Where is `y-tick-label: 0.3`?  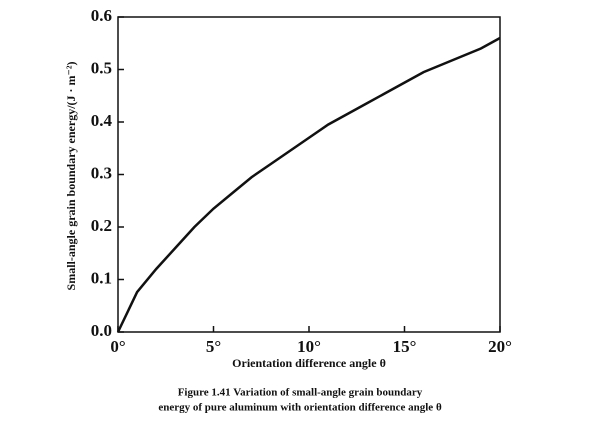 y-tick-label: 0.3 is located at coordinates (101, 172).